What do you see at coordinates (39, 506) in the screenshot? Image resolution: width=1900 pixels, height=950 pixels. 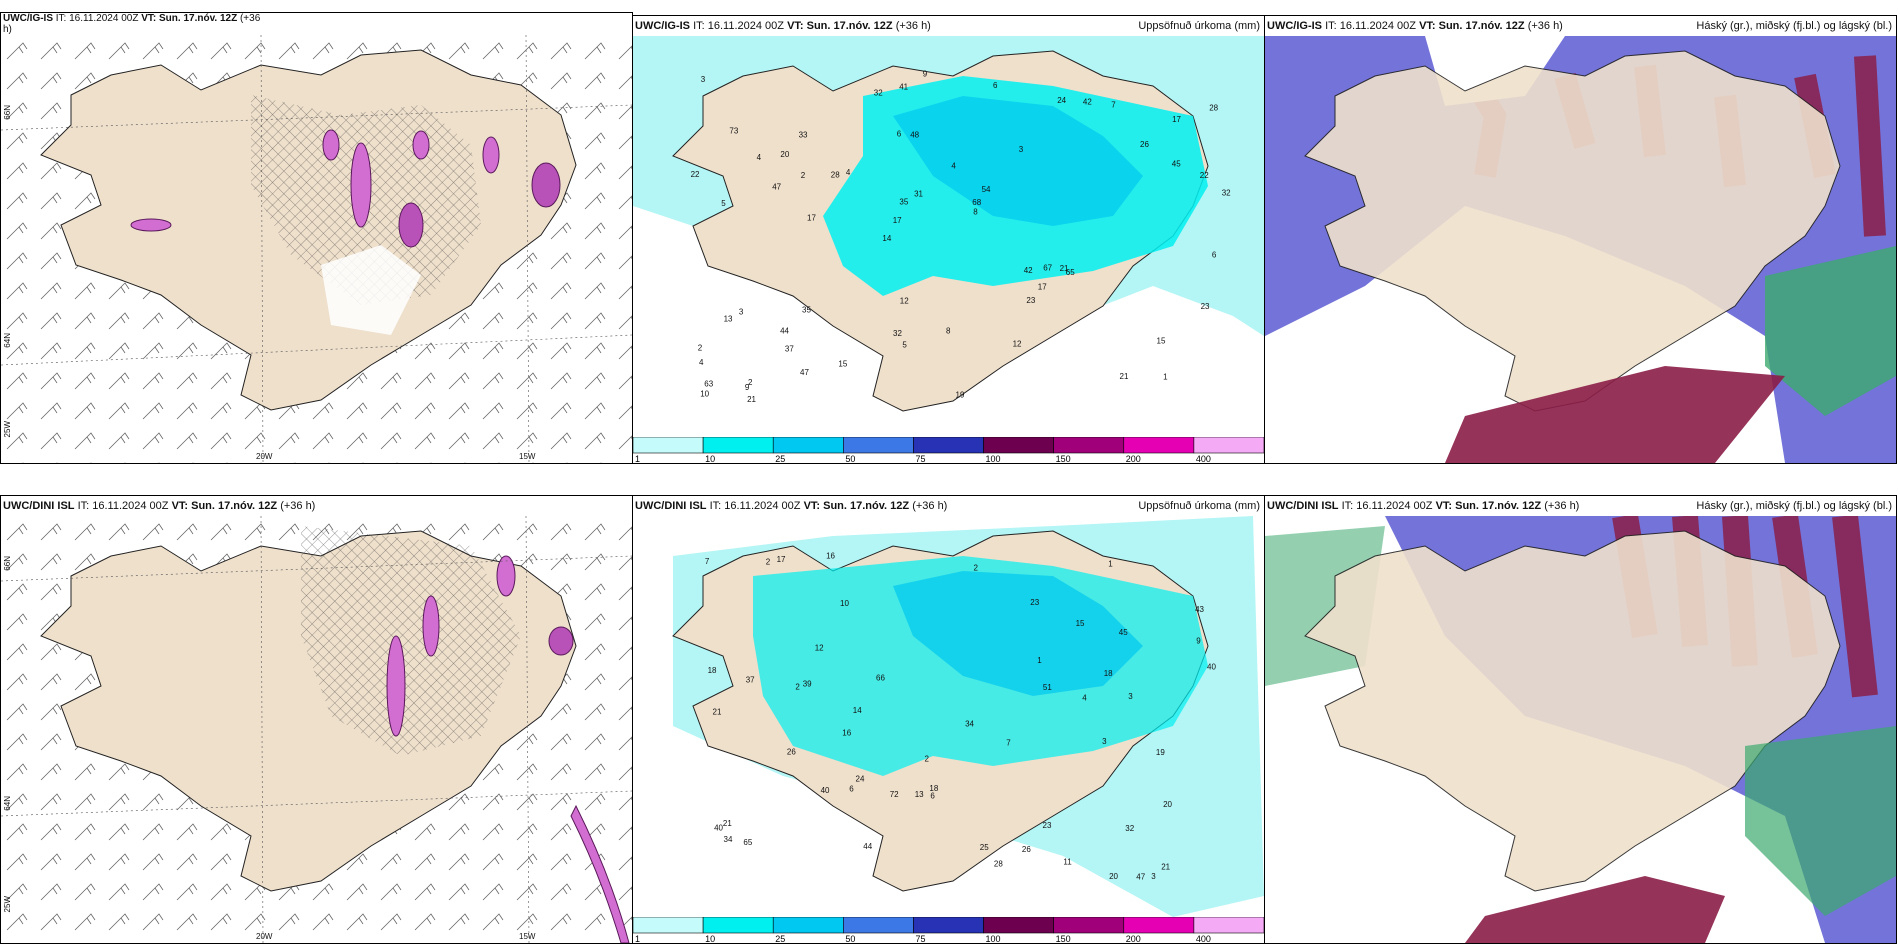 I see `model-name: UWC/DINI ISL` at bounding box center [39, 506].